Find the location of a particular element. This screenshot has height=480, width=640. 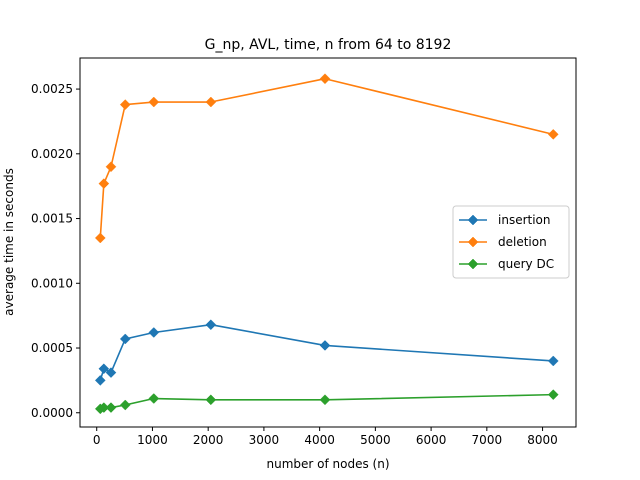

y-tick-label: 0.0015 is located at coordinates (52, 219).